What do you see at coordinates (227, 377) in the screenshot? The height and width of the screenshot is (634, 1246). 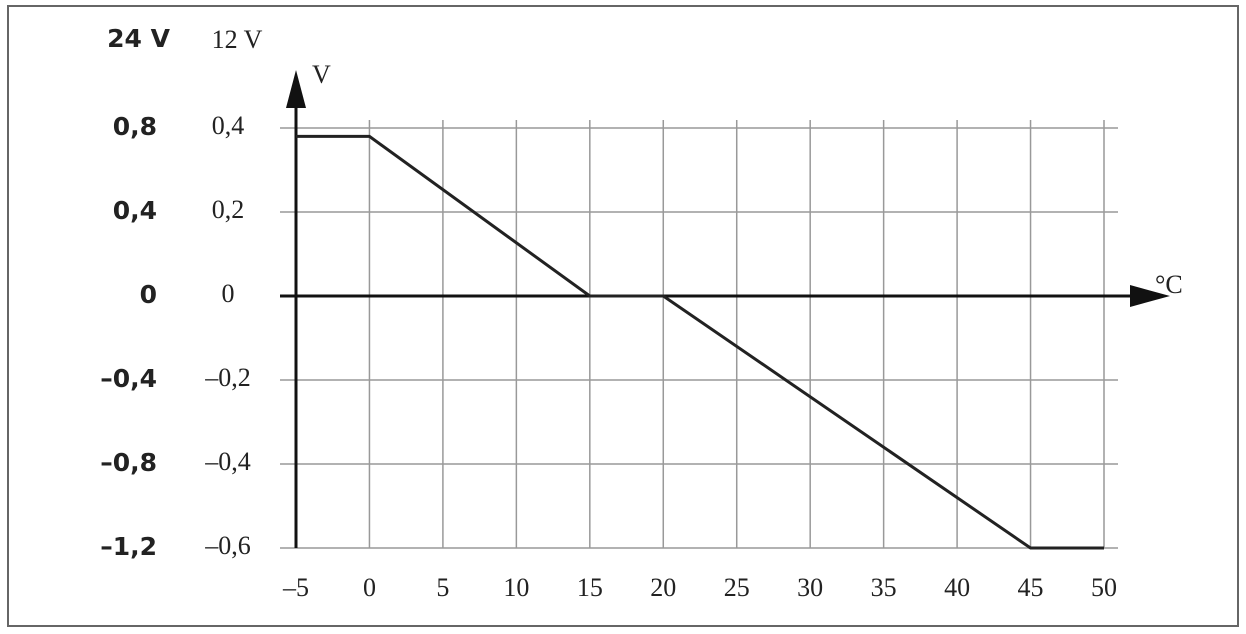 I see `y-tick-label: –0,2` at bounding box center [227, 377].